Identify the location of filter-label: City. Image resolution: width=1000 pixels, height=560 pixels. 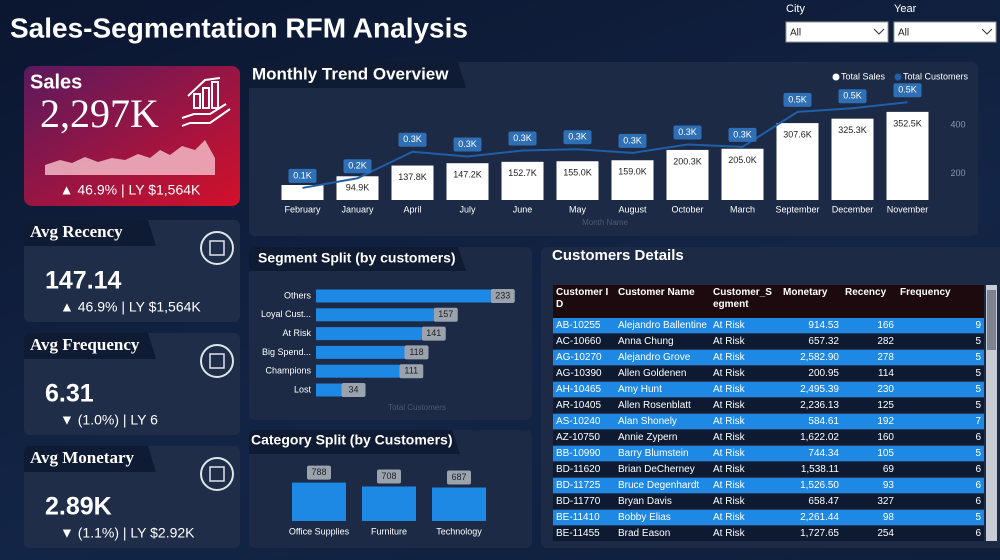
(795, 9).